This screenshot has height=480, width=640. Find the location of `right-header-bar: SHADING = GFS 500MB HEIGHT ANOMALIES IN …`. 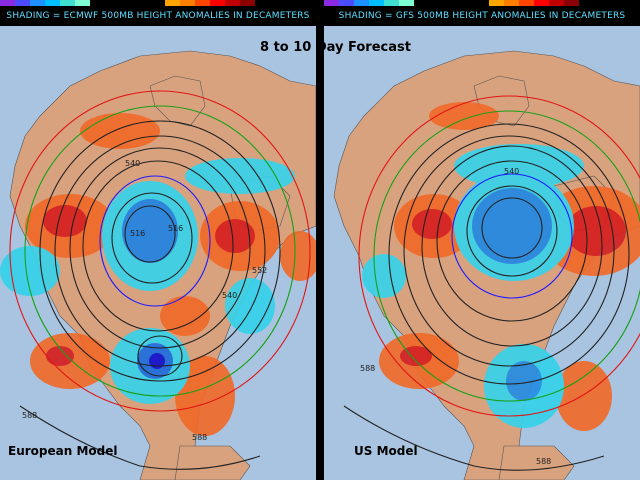

right-header-bar: SHADING = GFS 500MB HEIGHT ANOMALIES IN … is located at coordinates (482, 13).